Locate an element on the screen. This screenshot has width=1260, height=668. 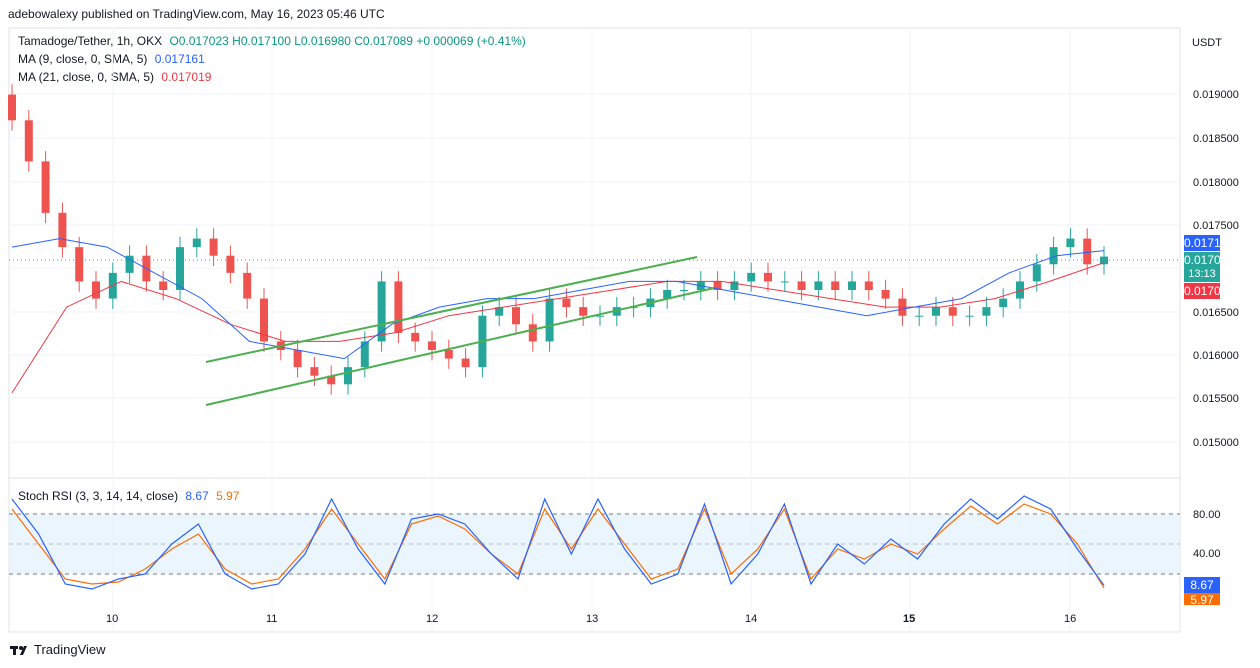
price-tick: 0.017500 is located at coordinates (1216, 226).